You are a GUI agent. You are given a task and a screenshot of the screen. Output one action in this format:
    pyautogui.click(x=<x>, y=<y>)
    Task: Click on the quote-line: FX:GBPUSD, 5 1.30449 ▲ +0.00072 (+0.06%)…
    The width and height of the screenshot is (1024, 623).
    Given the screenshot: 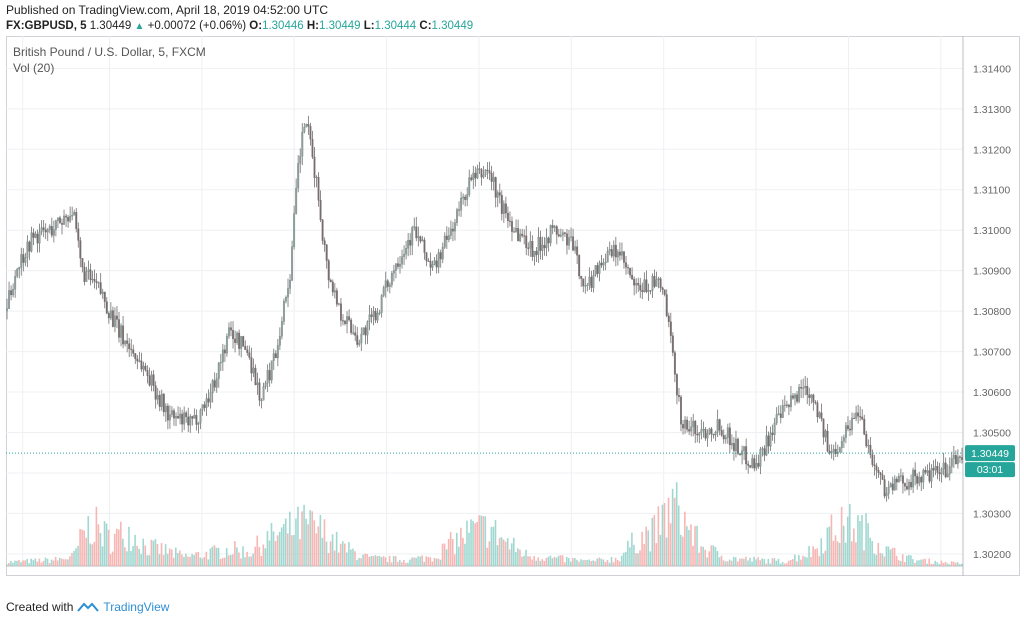 What is the action you would take?
    pyautogui.click(x=239, y=26)
    